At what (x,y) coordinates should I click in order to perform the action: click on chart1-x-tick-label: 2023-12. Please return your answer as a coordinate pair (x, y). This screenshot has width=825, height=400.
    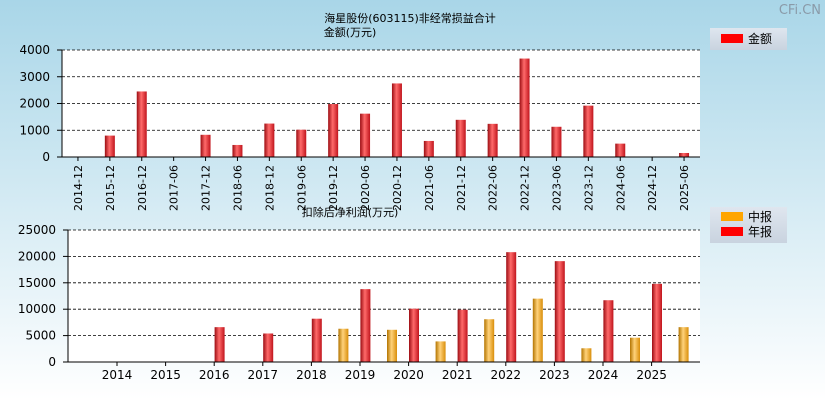
    Looking at the image, I should click on (588, 188).